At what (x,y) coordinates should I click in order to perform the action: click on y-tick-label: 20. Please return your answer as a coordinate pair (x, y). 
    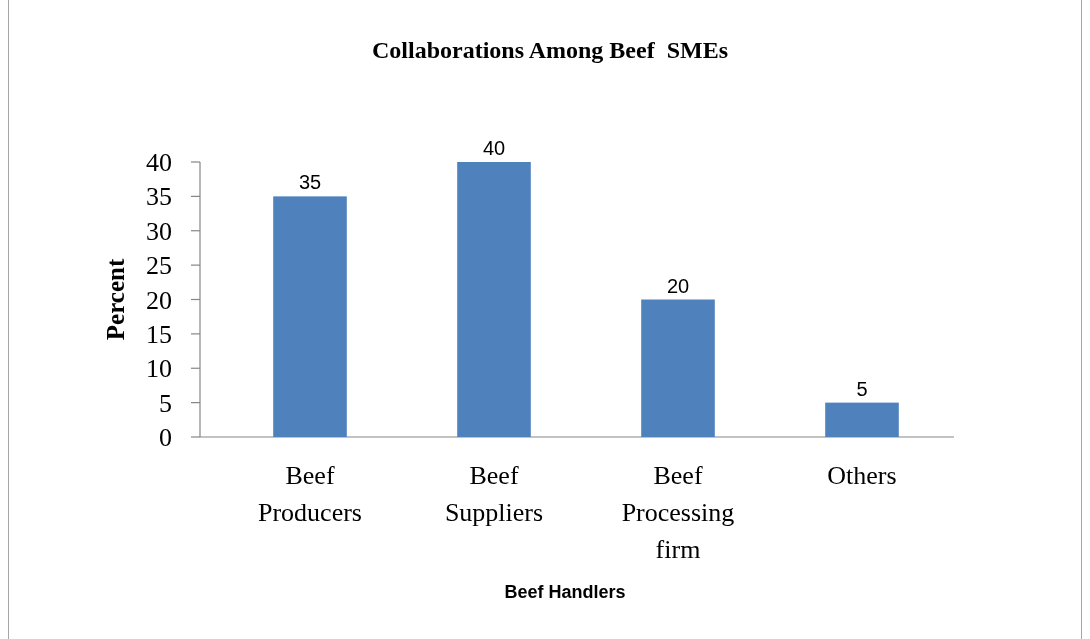
    Looking at the image, I should click on (159, 300).